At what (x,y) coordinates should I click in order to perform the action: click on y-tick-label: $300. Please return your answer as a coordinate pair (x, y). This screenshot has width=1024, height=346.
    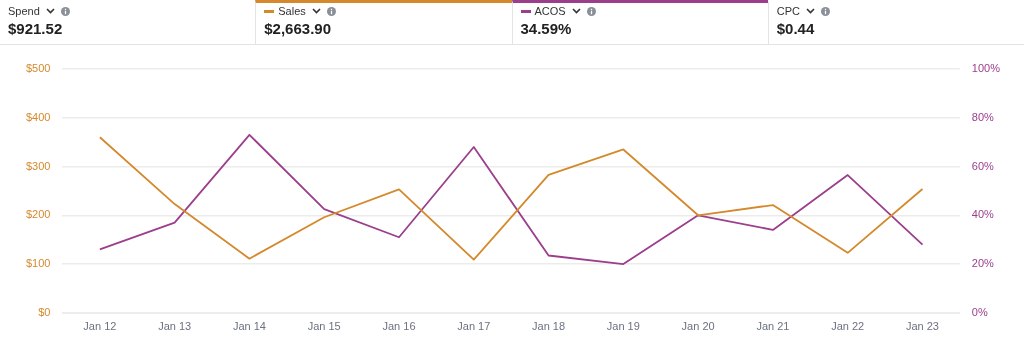
    Looking at the image, I should click on (38, 165).